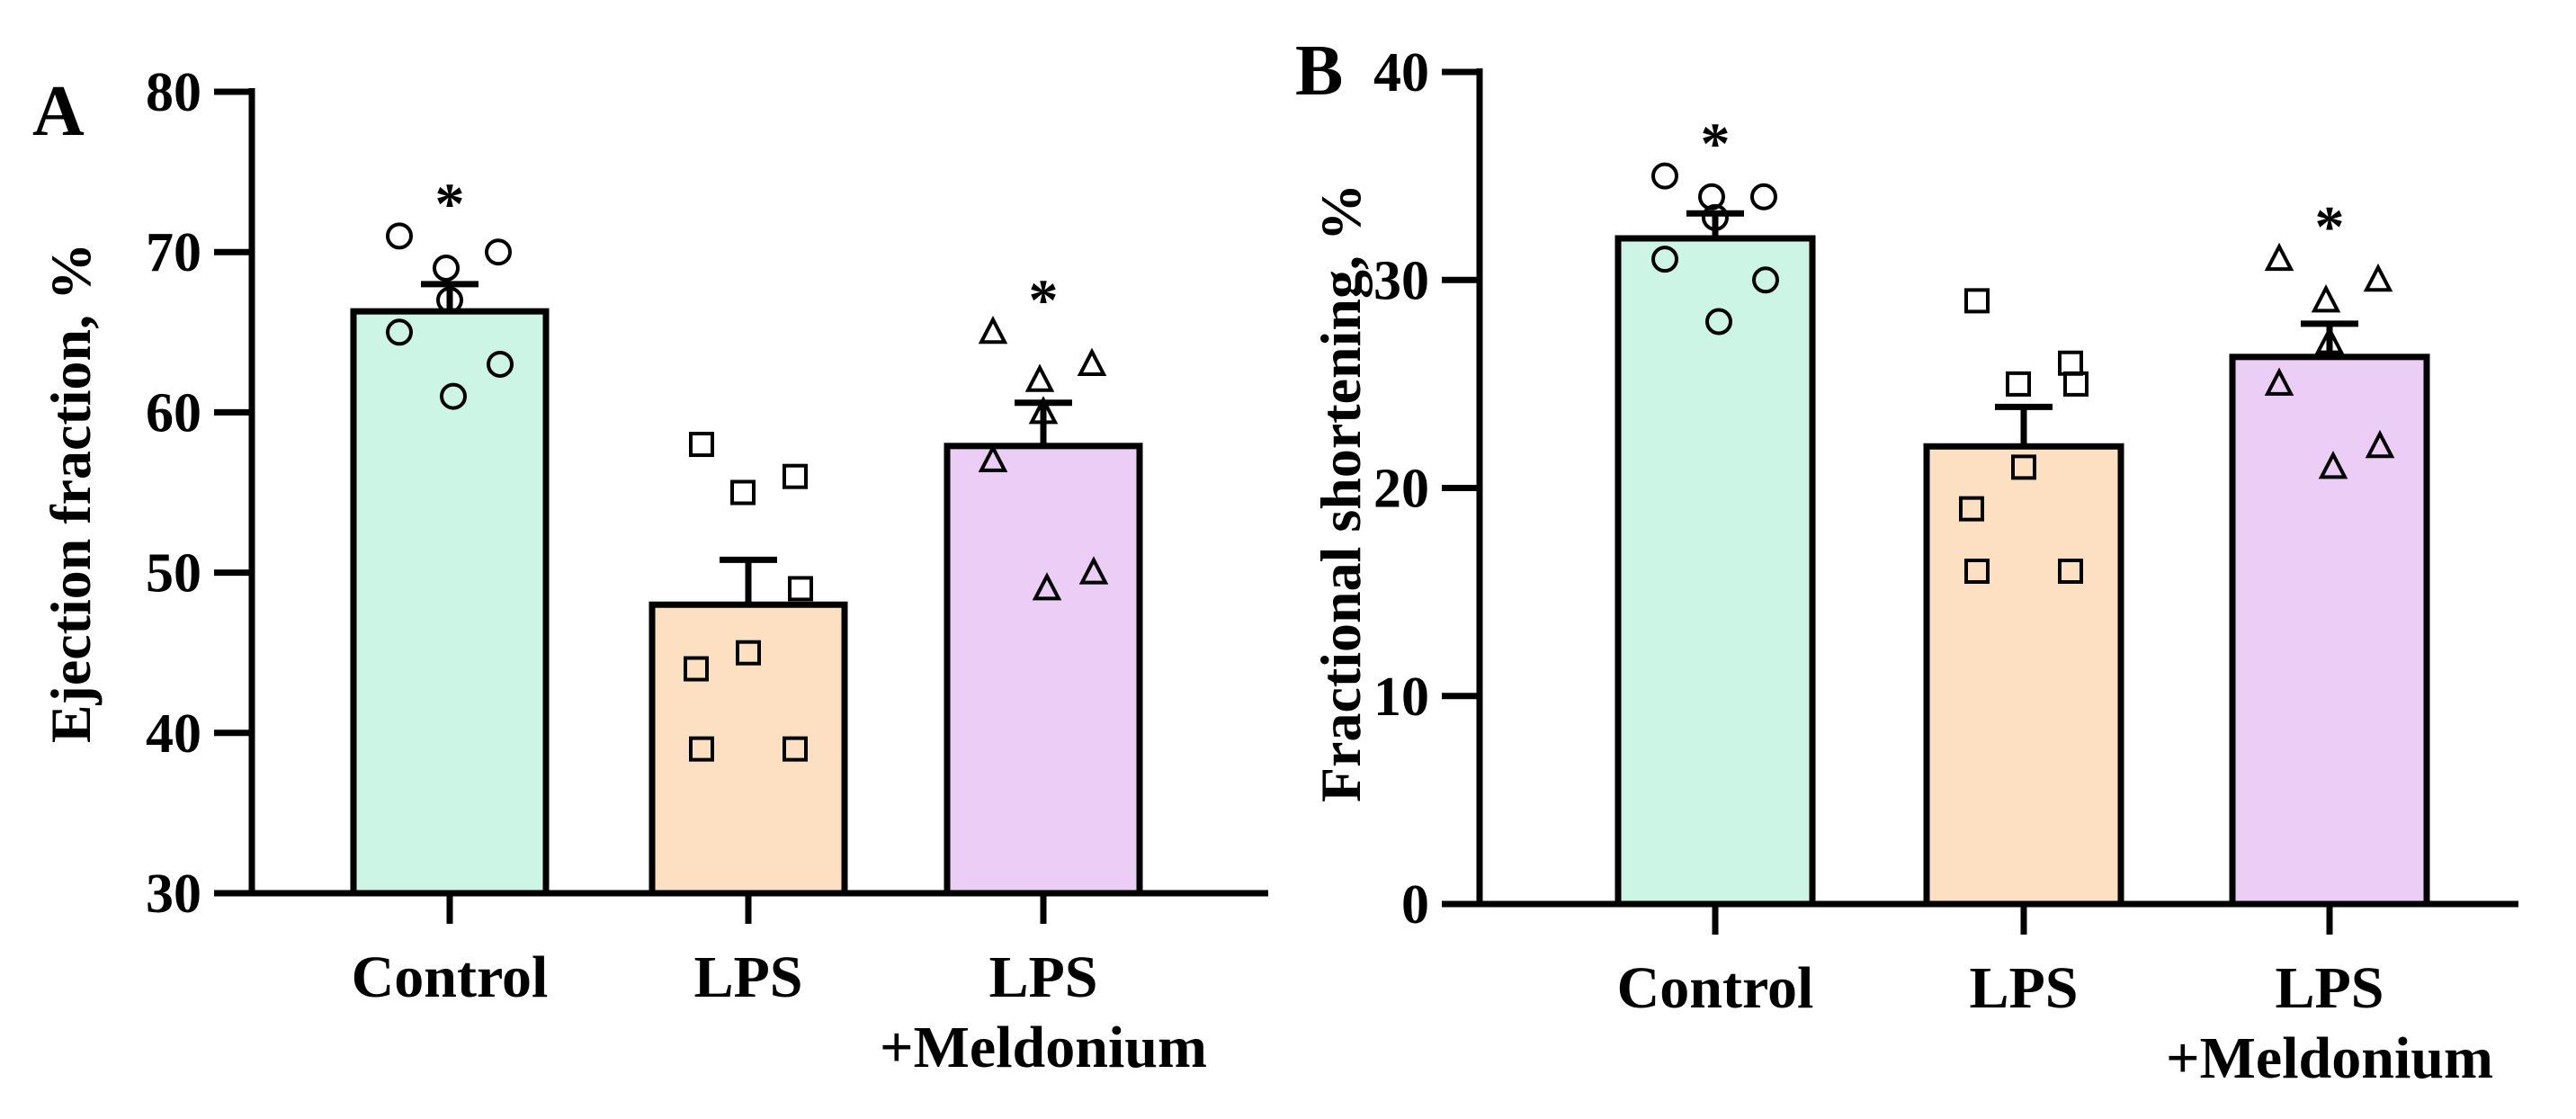 This screenshot has height=1119, width=2576. What do you see at coordinates (173, 412) in the screenshot?
I see `y-tick-label: 60` at bounding box center [173, 412].